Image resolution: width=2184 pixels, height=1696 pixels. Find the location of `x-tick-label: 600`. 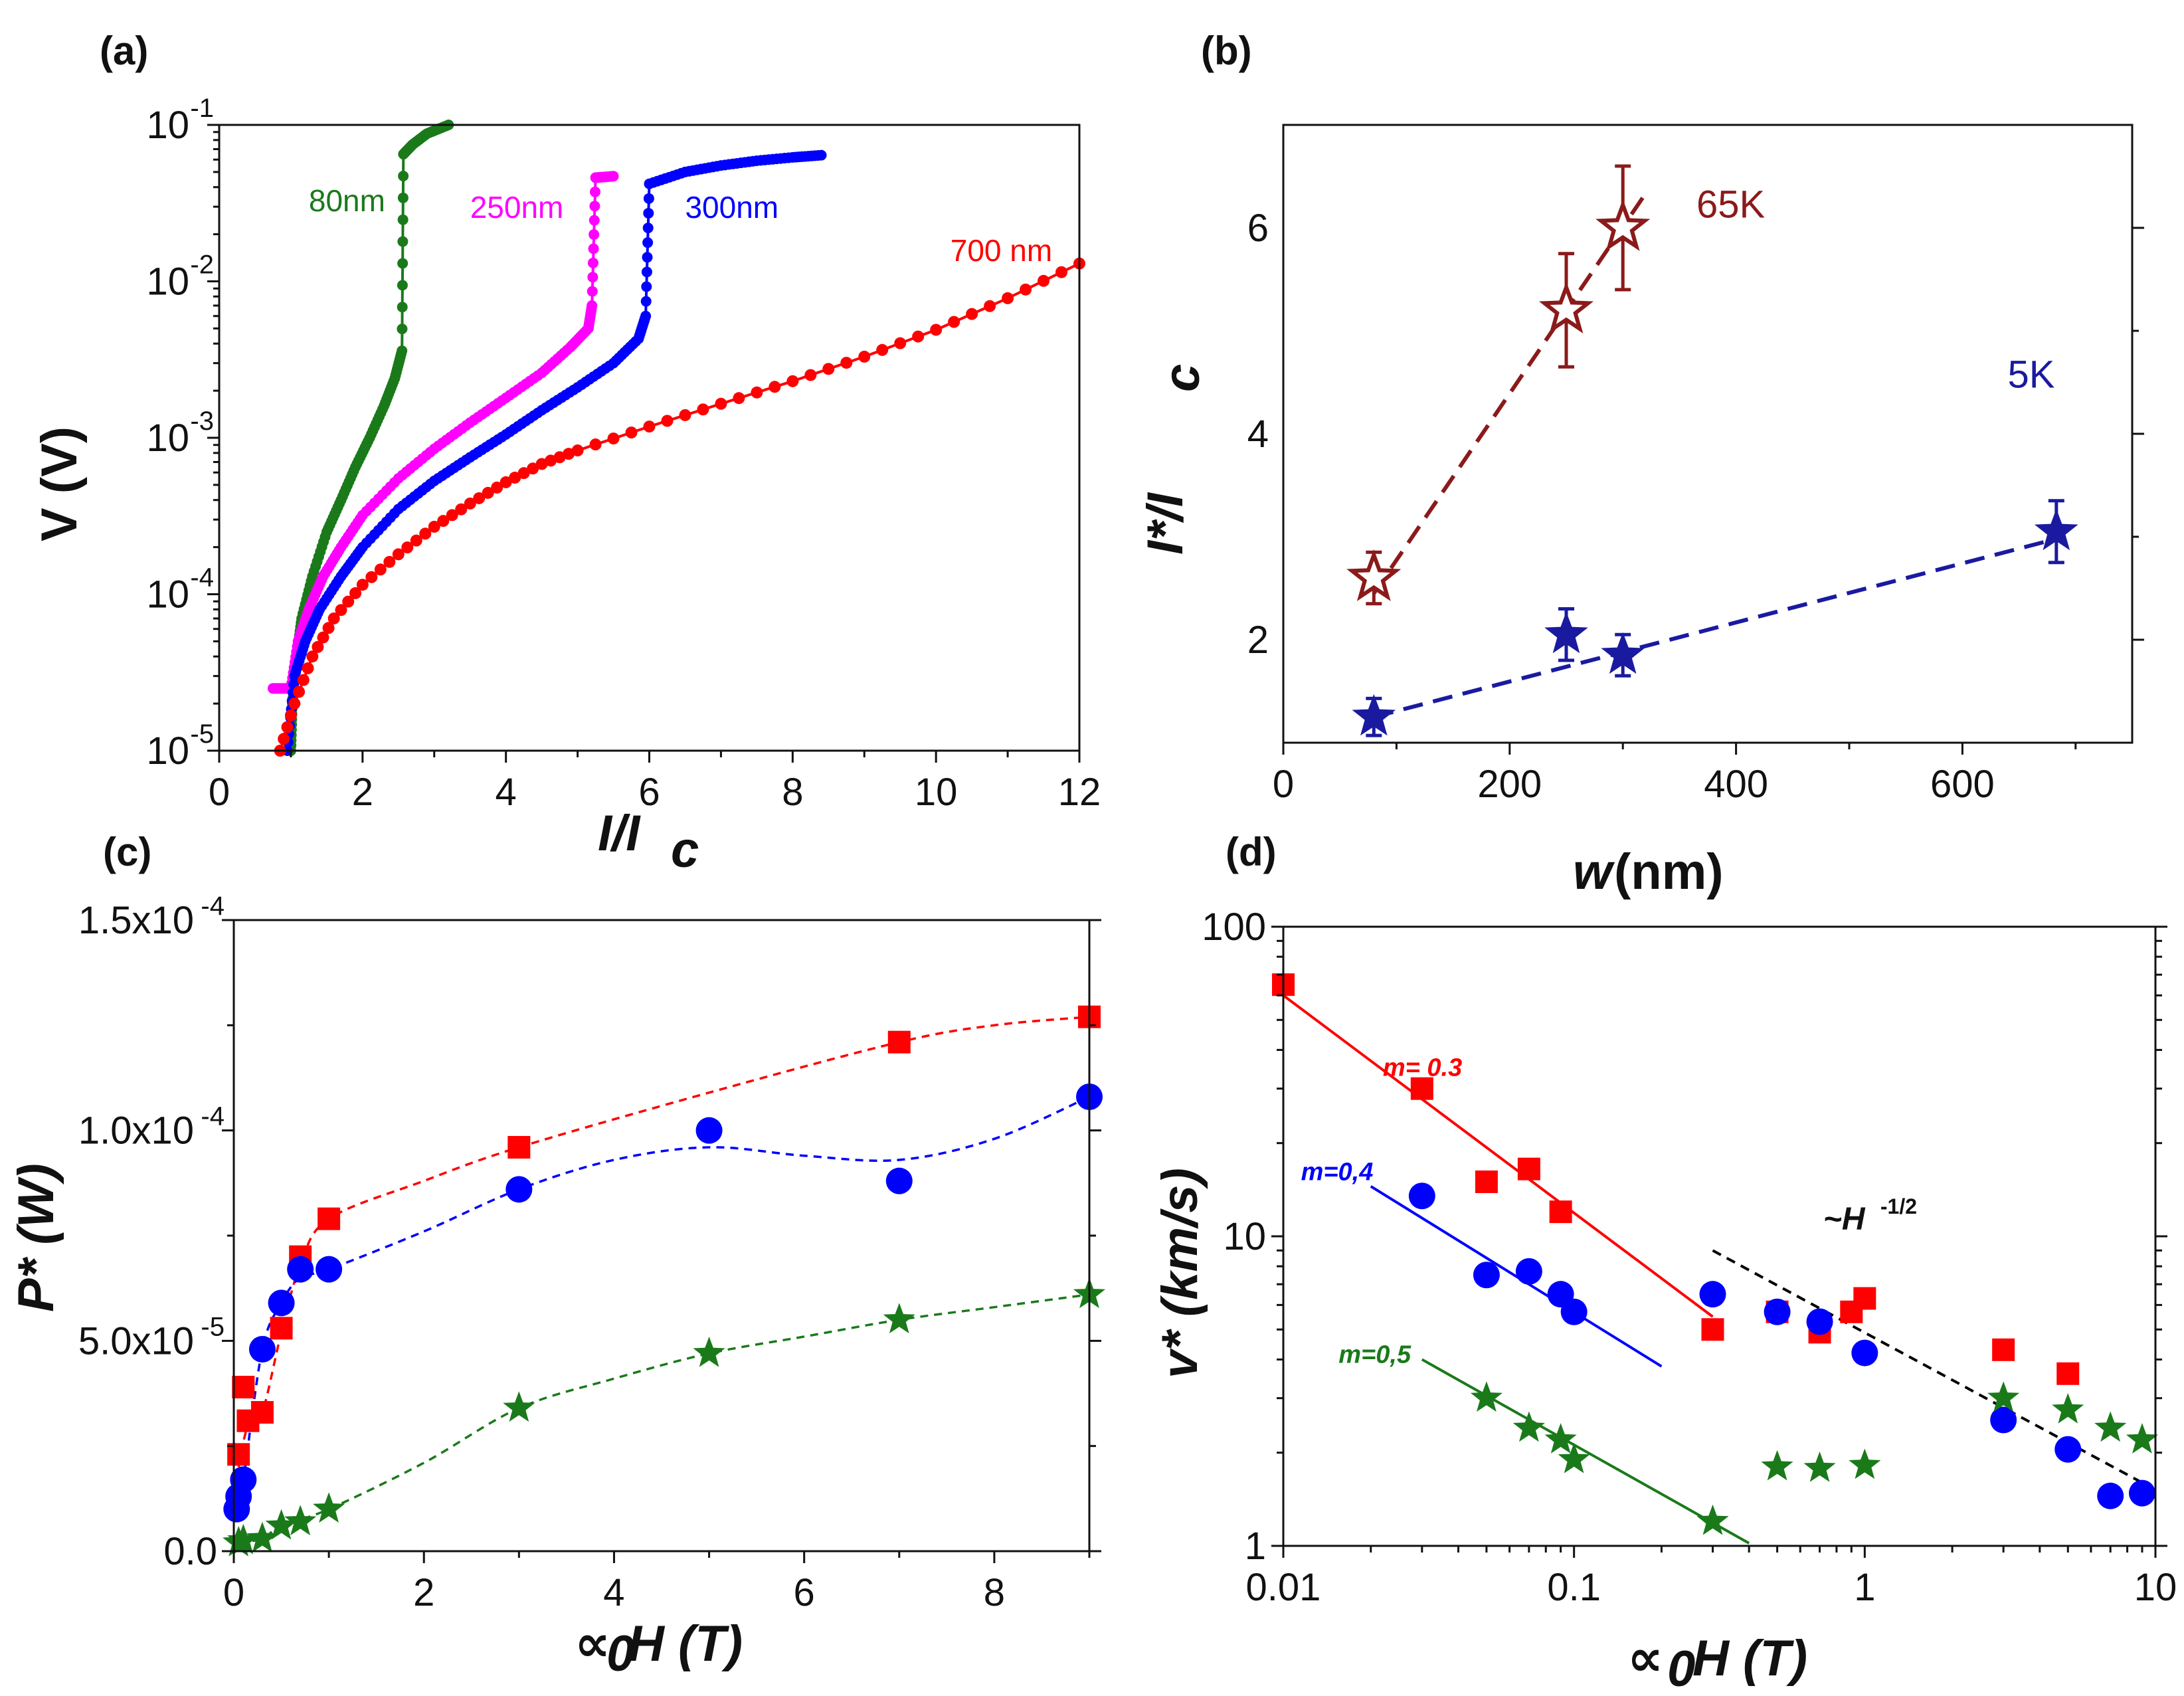

x-tick-label: 600 is located at coordinates (1962, 785).